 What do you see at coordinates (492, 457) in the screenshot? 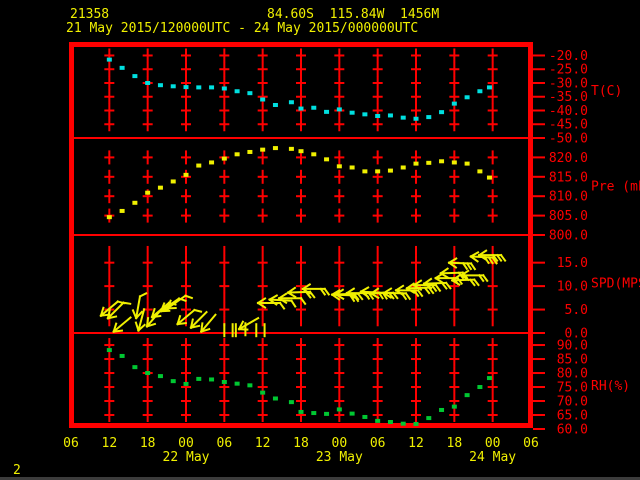
I see `day-label: 24 May` at bounding box center [492, 457].